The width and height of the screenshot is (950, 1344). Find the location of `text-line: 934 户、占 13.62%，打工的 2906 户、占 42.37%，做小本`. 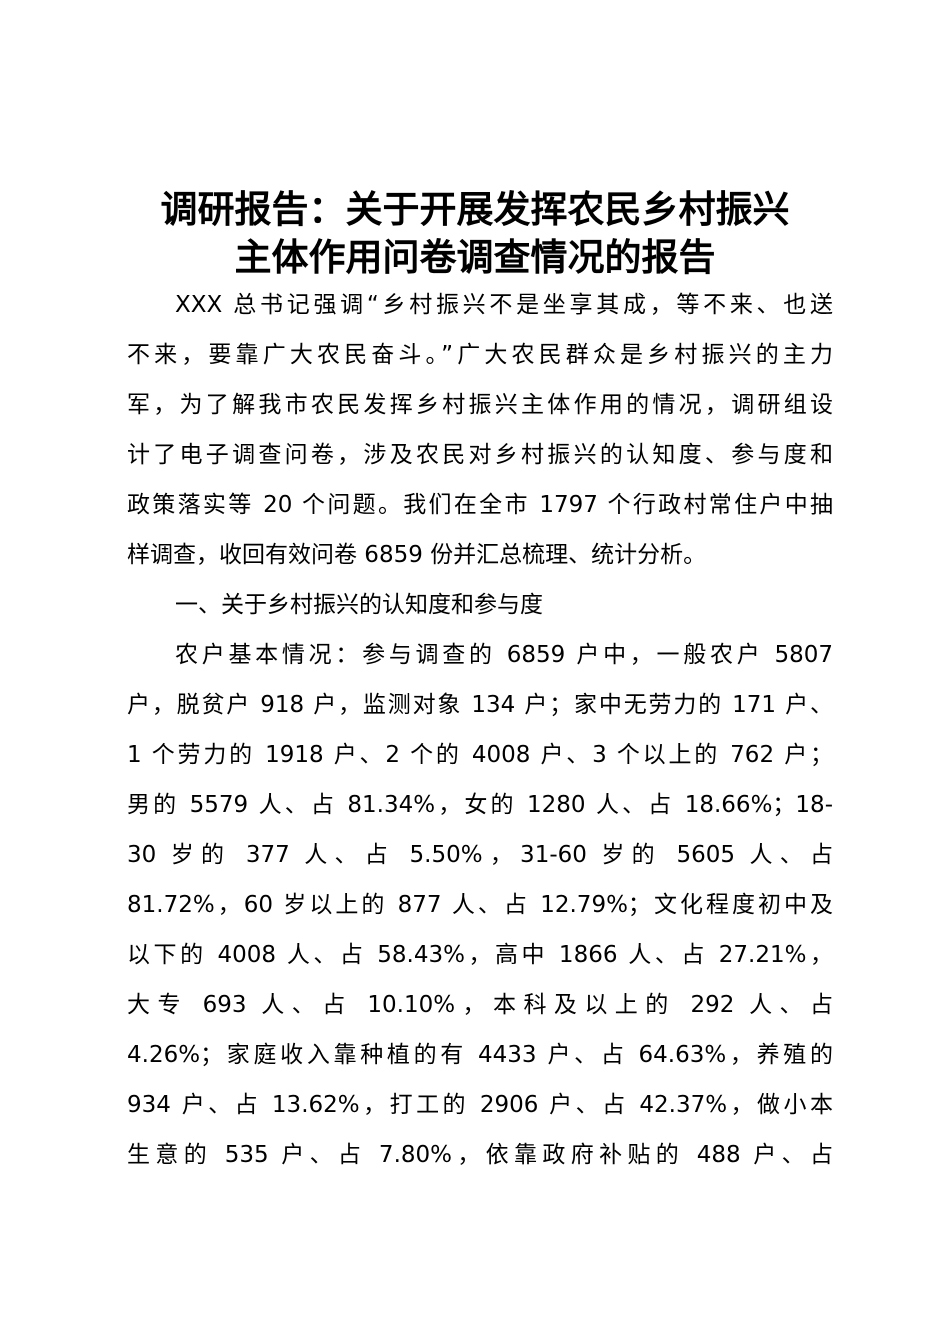

text-line: 934 户、占 13.62%，打工的 2906 户、占 42.37%，做小本 is located at coordinates (480, 1105).